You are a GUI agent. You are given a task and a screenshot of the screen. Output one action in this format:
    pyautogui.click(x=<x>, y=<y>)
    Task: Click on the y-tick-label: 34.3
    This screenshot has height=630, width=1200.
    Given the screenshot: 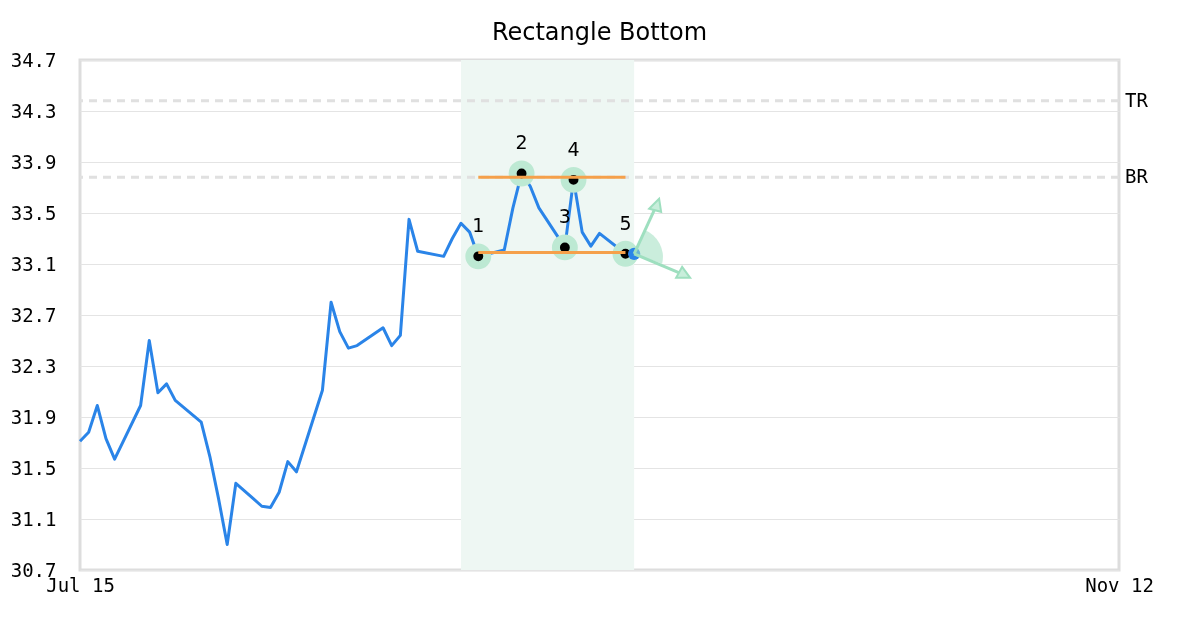 What is the action you would take?
    pyautogui.click(x=33, y=110)
    